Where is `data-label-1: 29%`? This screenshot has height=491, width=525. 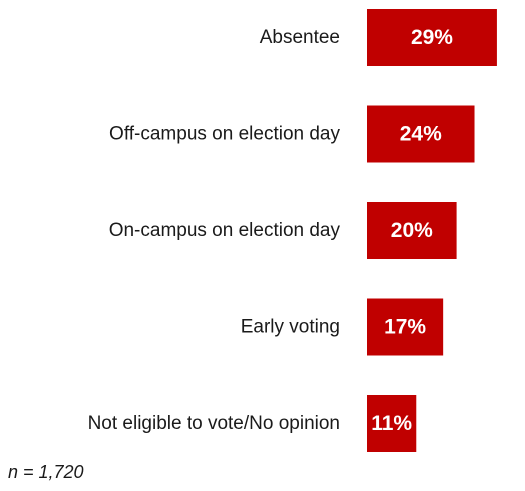
data-label-1: 29% is located at coordinates (432, 37).